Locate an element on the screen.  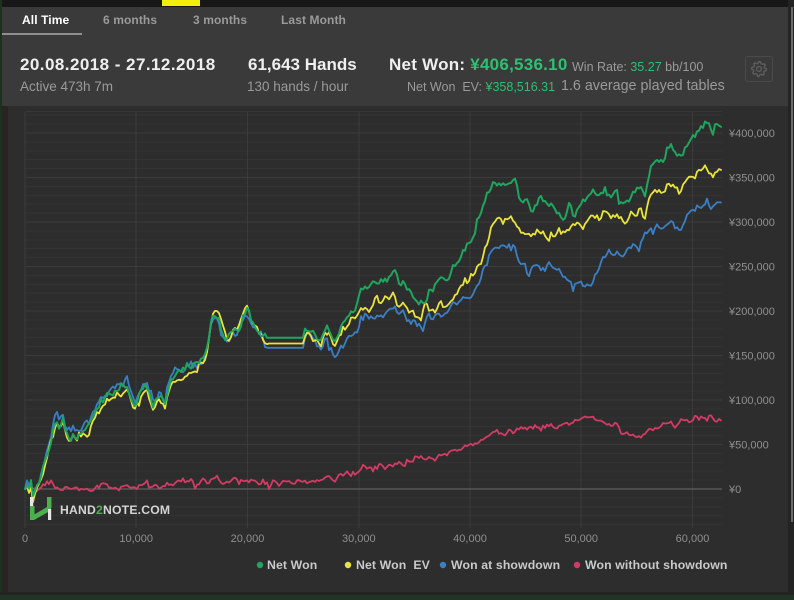
svg-text: ¥350,000 is located at coordinates (751, 179).